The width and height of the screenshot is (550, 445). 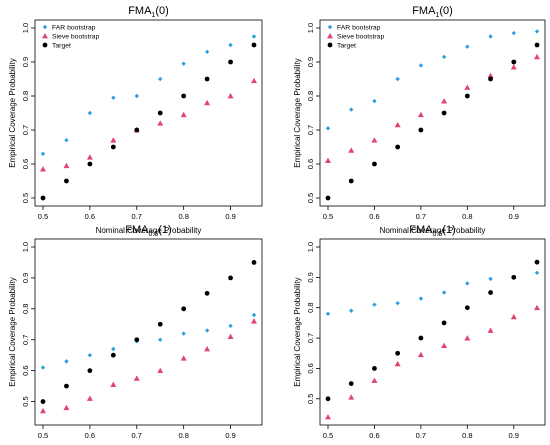 What do you see at coordinates (330, 27) in the screenshot?
I see `legend-marker-diamond` at bounding box center [330, 27].